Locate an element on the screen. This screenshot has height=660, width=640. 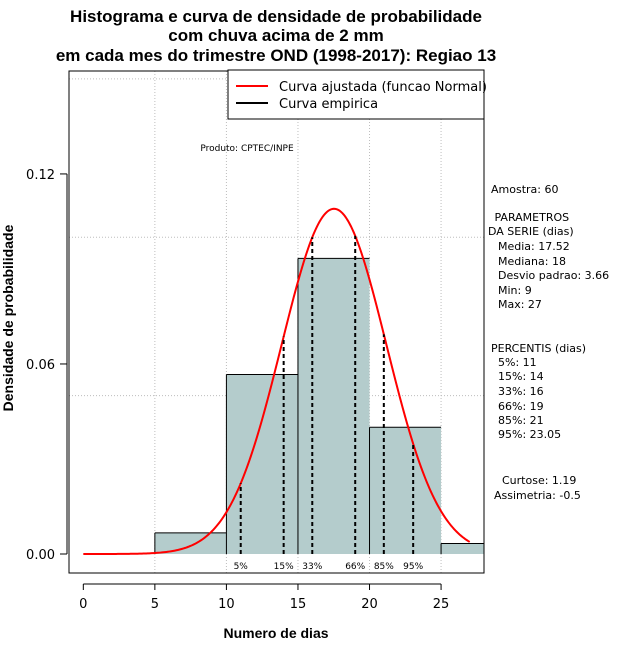
params-title: PARAMETROS is located at coordinates (530, 217).